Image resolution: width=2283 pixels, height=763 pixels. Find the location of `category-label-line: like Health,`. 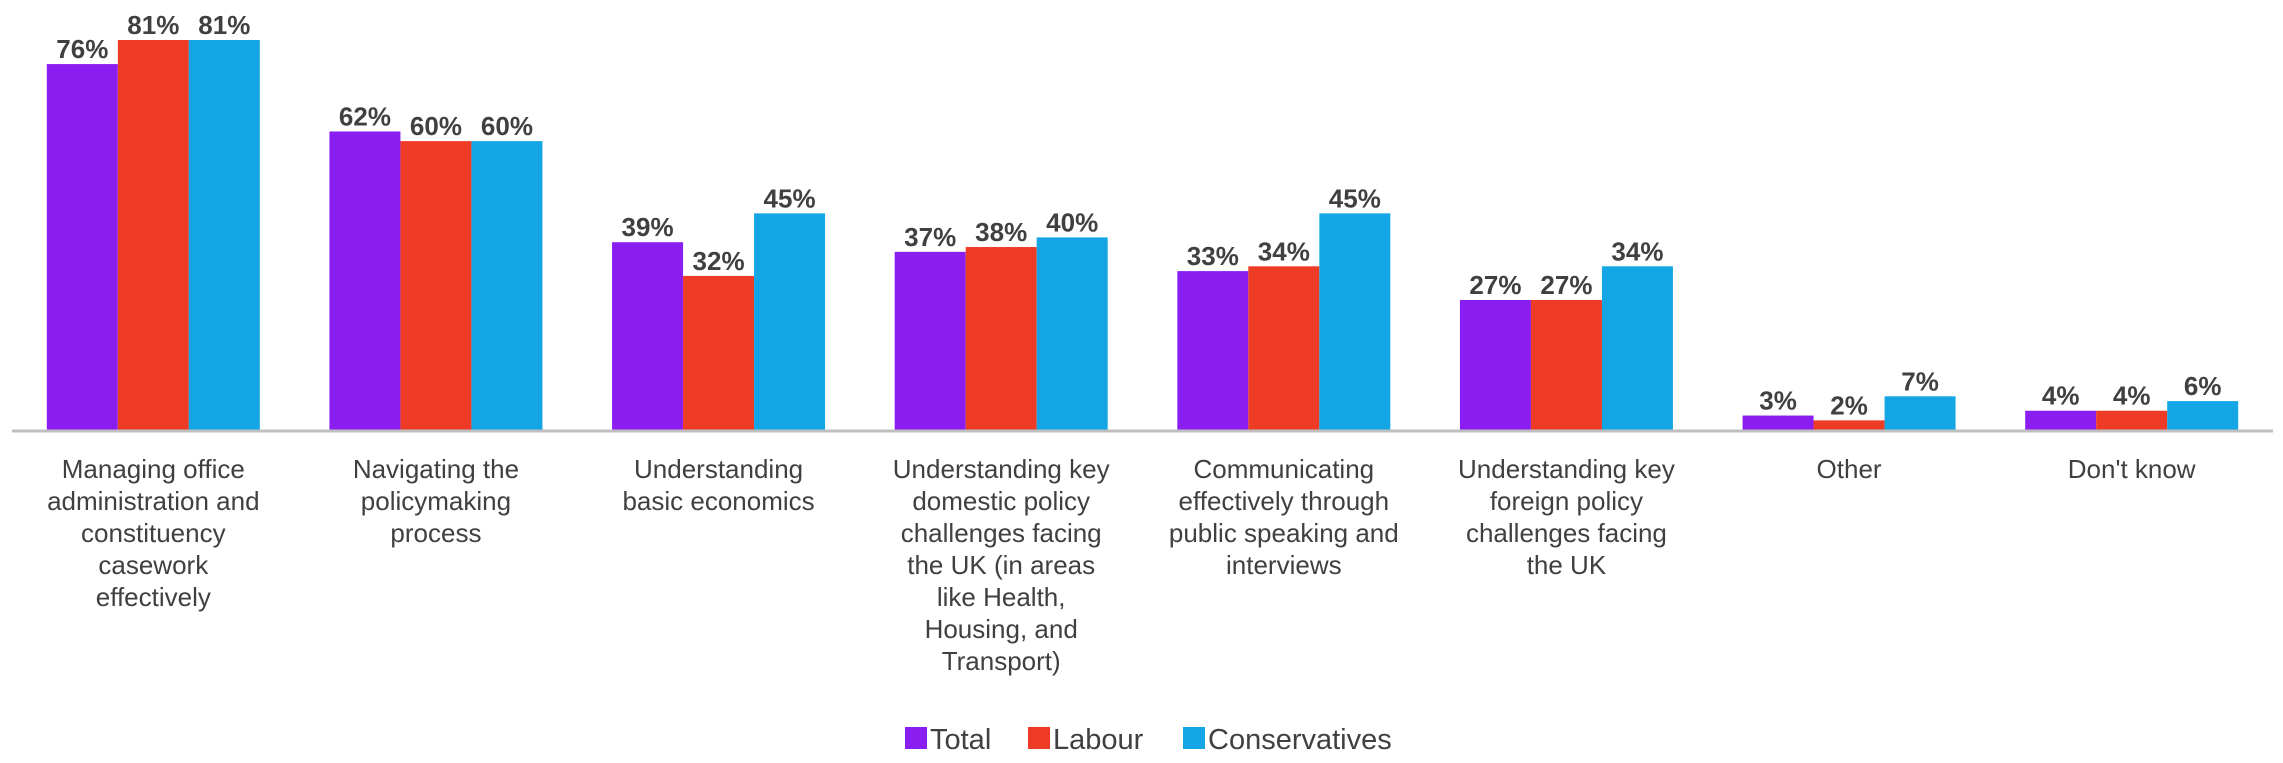

category-label-line: like Health, is located at coordinates (1001, 597).